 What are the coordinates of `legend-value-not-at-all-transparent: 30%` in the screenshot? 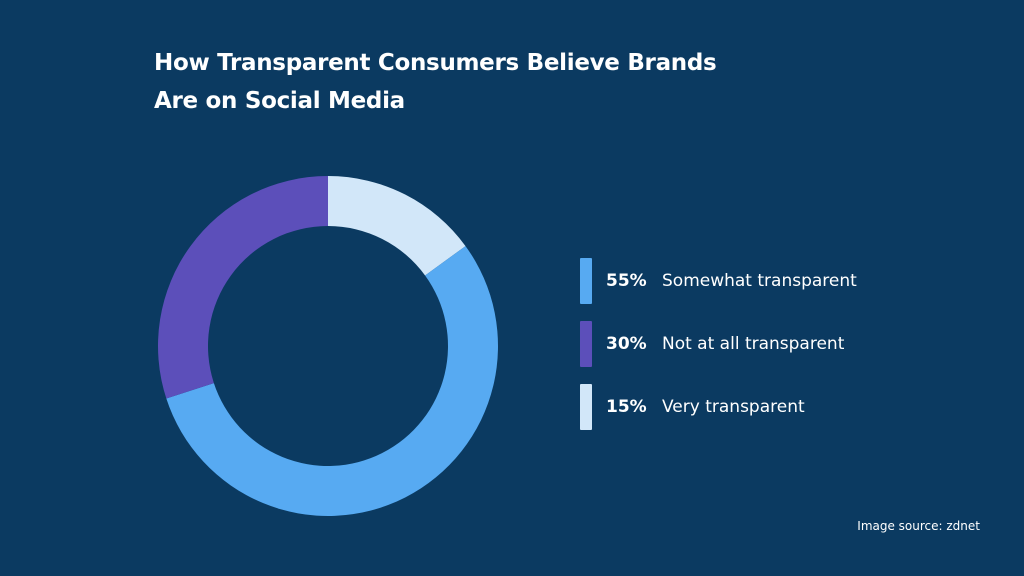 It's located at (626, 344).